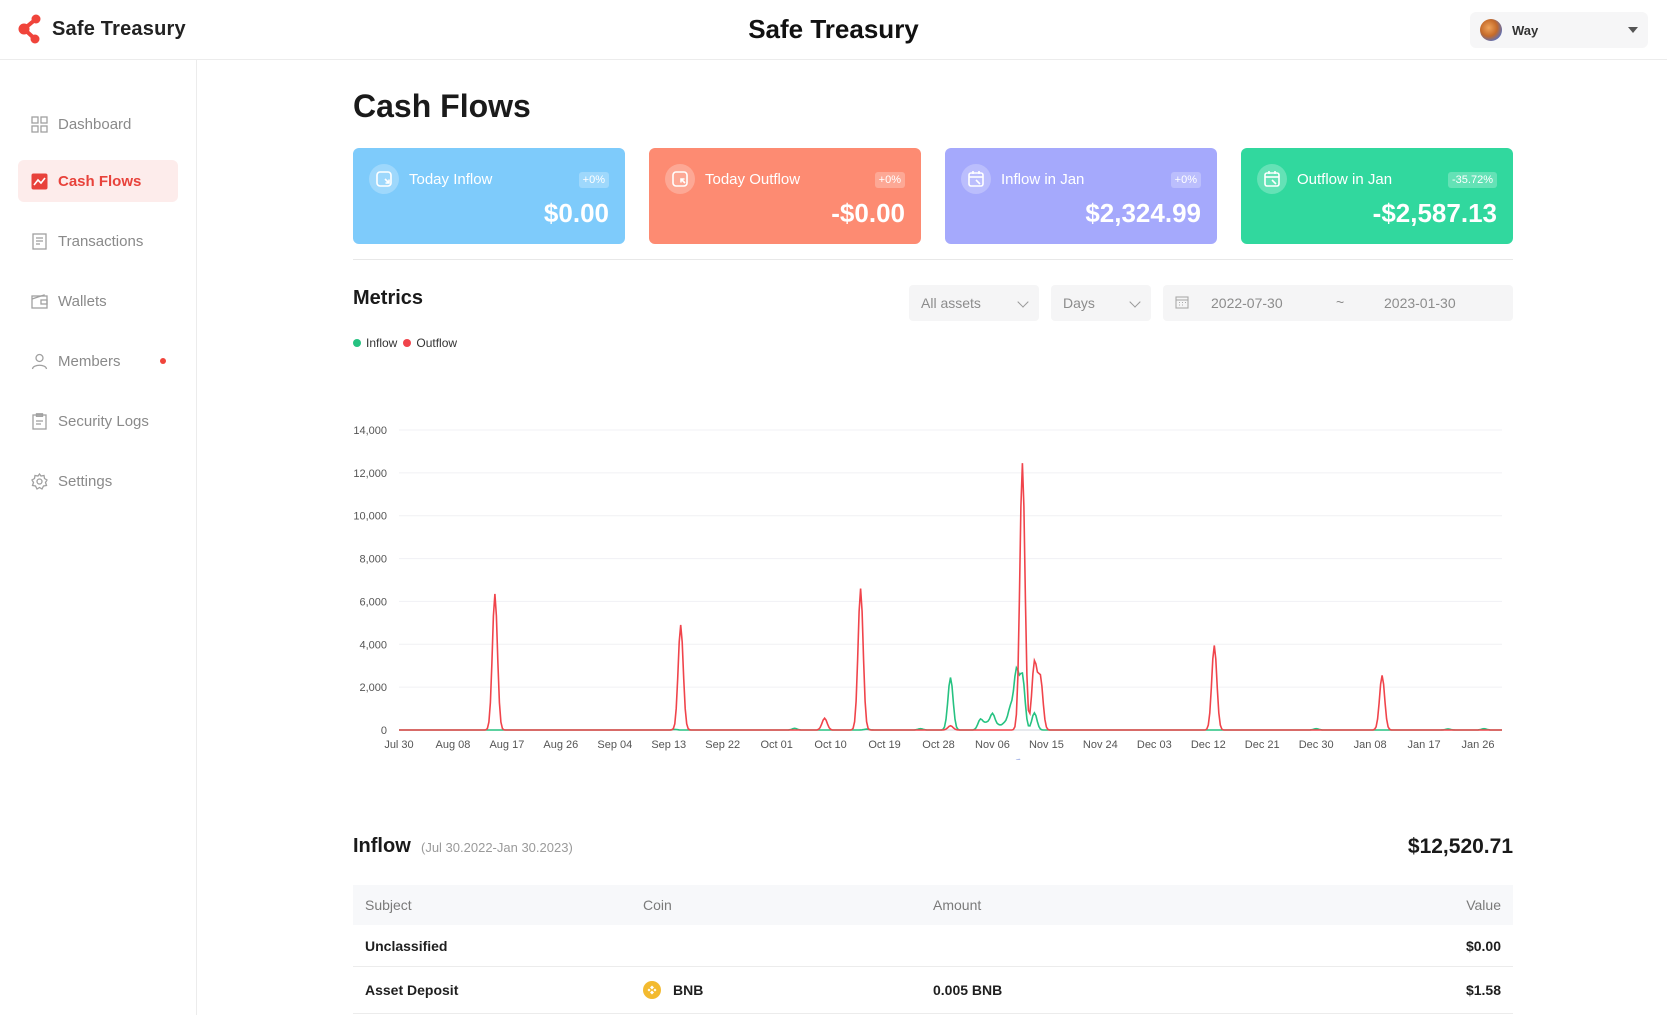 Image resolution: width=1667 pixels, height=1015 pixels. What do you see at coordinates (1143, 213) in the screenshot?
I see `card-value: $2,324.99` at bounding box center [1143, 213].